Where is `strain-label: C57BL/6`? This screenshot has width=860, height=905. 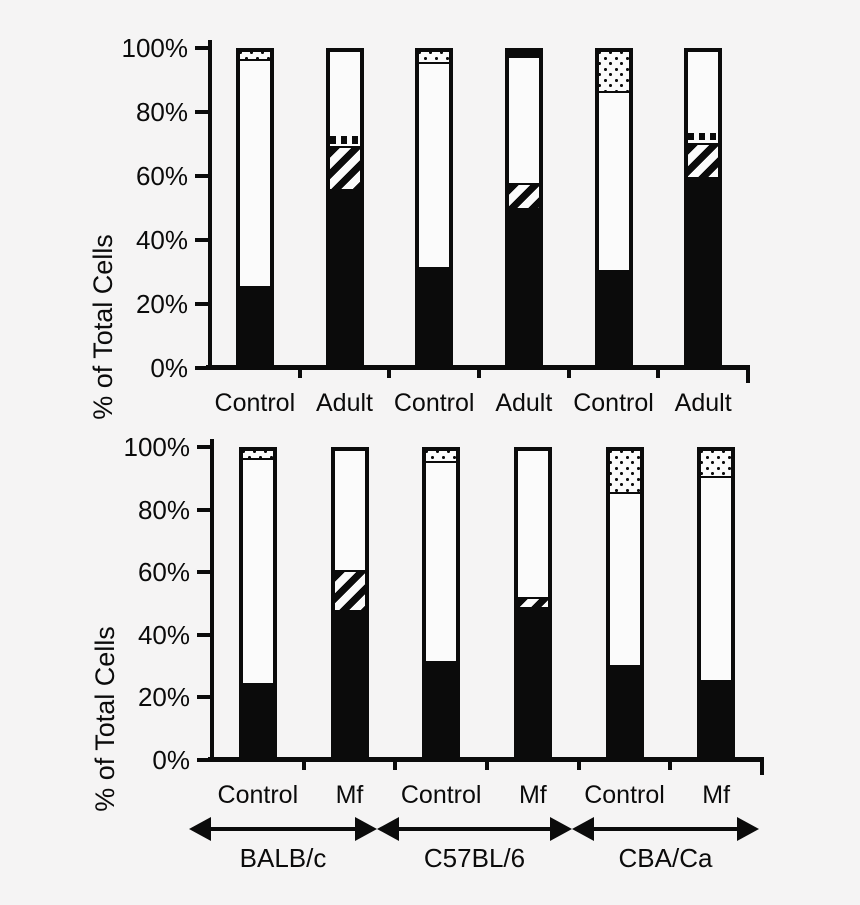
strain-label: C57BL/6 is located at coordinates (474, 858).